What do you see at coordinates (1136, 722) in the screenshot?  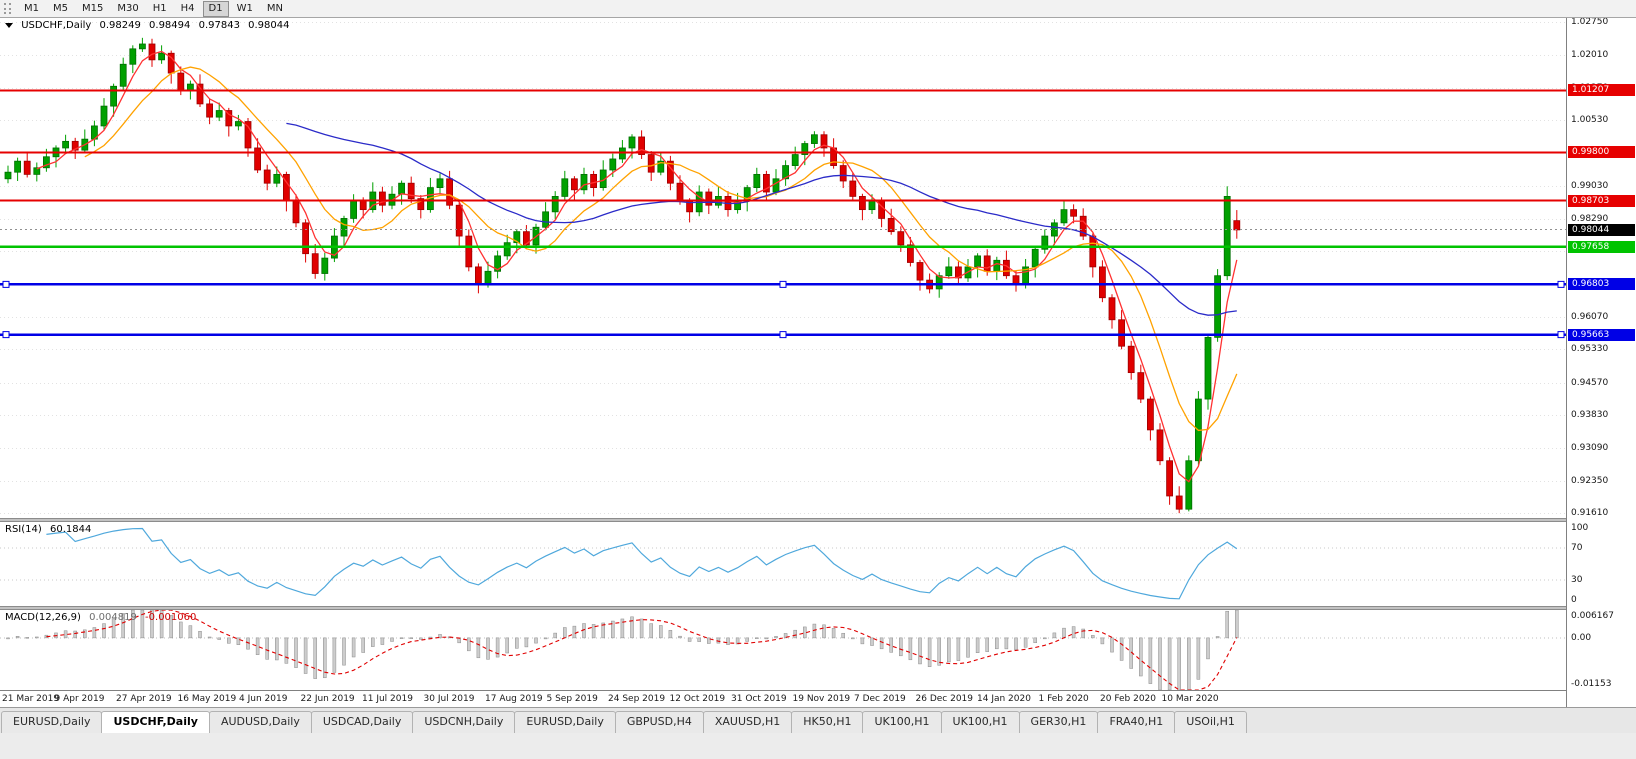 I see `chart-tab-fra40-h1: FRA40,H1` at bounding box center [1136, 722].